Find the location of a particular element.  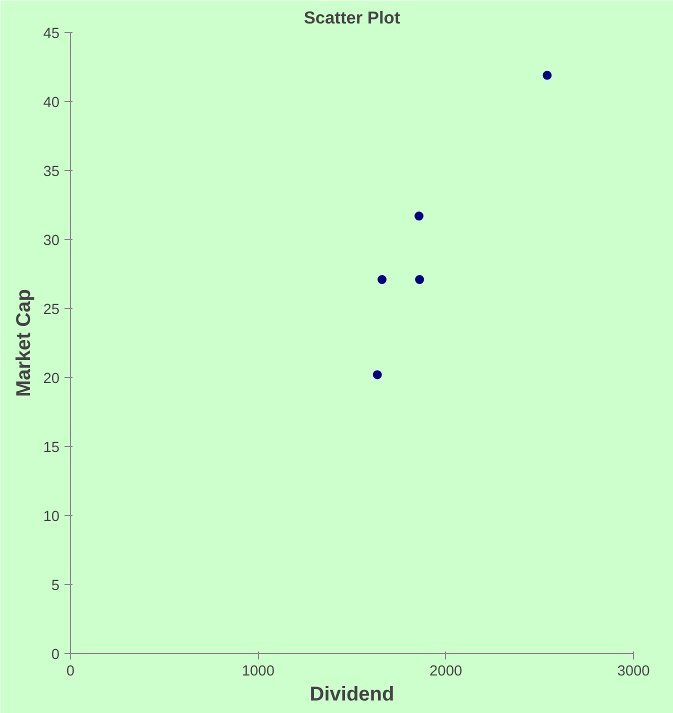

x-tick-label: 2000 is located at coordinates (446, 672).